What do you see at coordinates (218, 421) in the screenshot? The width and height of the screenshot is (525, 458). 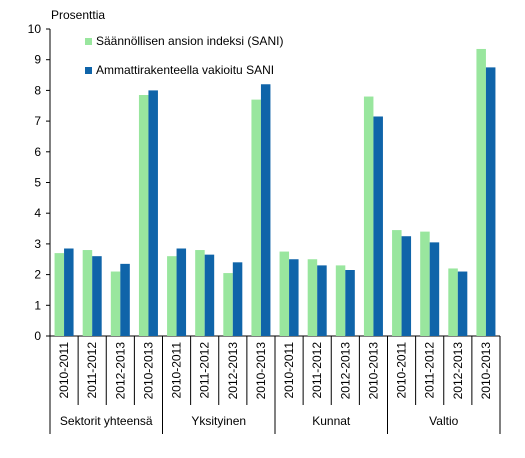 I see `group-label: Yksityinen` at bounding box center [218, 421].